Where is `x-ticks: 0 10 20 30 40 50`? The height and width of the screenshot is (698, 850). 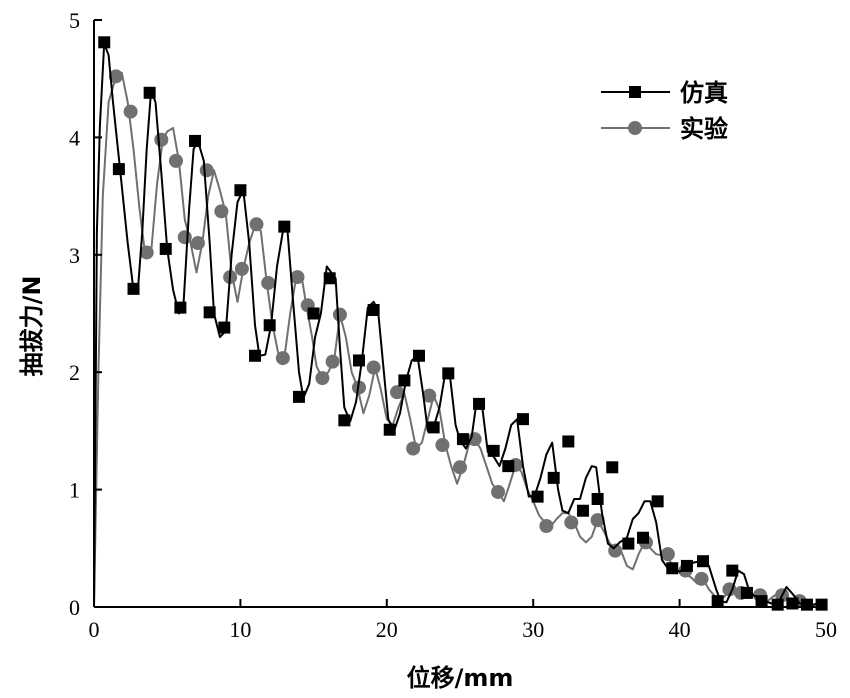 x-ticks: 0 10 20 30 40 50 is located at coordinates (463, 620).